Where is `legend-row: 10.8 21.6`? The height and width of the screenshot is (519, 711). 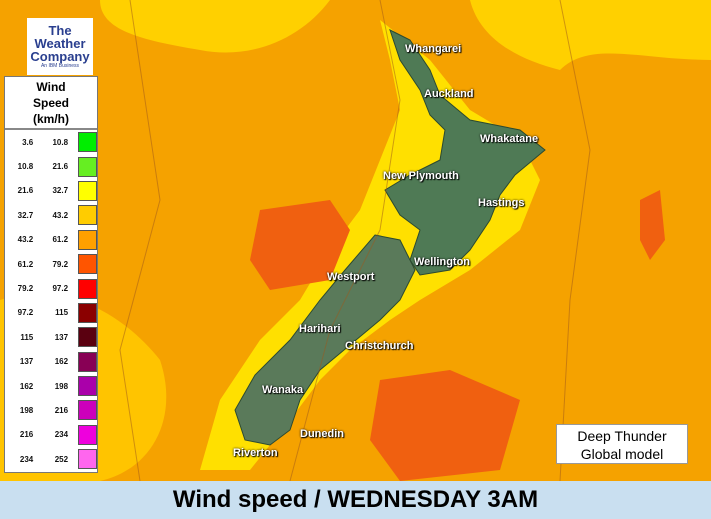 legend-row: 10.8 21.6 is located at coordinates (51, 166).